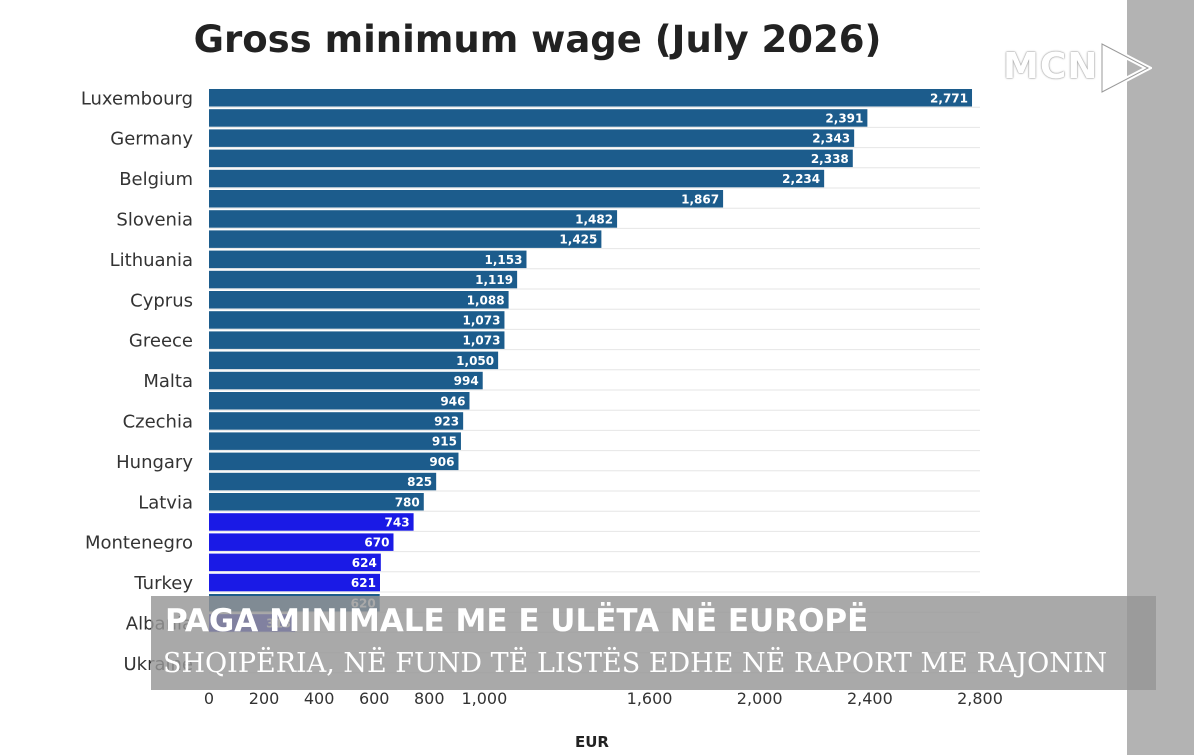  I want to click on category-label: Czechia, so click(158, 421).